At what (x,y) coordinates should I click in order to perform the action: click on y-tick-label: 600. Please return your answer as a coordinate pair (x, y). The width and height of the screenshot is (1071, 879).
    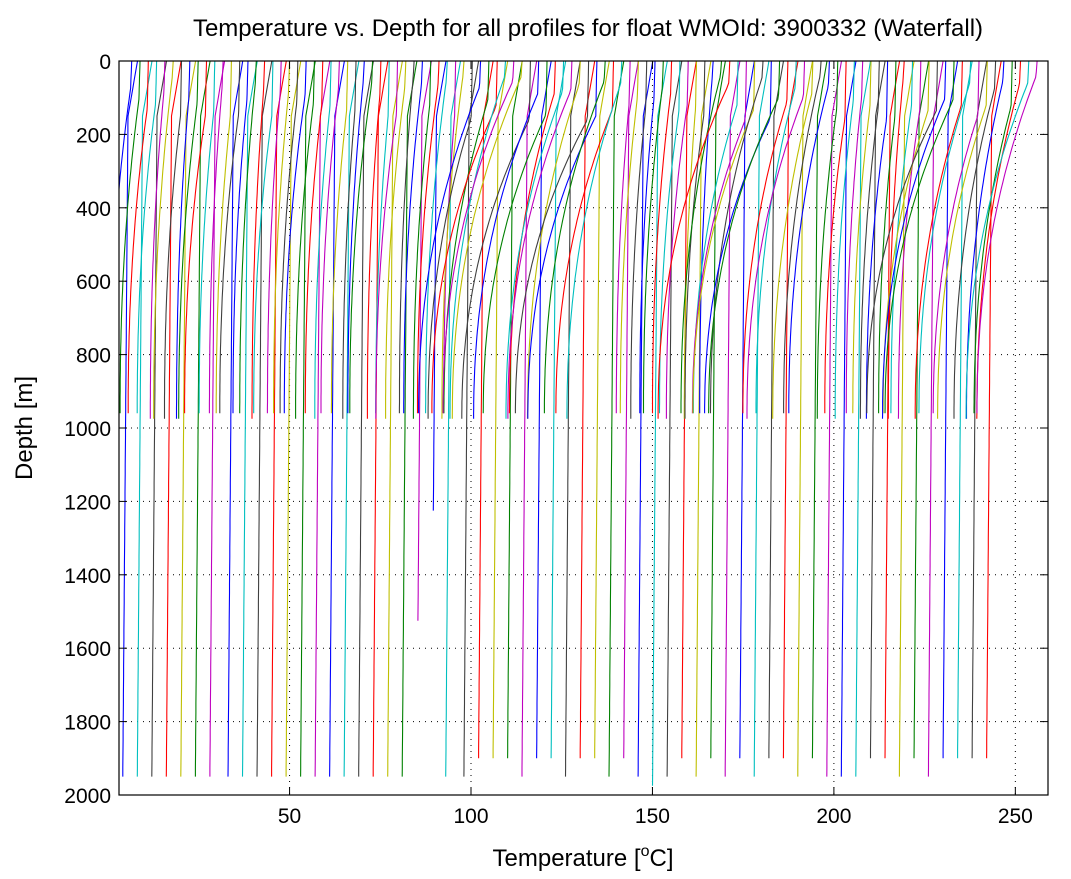
    Looking at the image, I should click on (93, 282).